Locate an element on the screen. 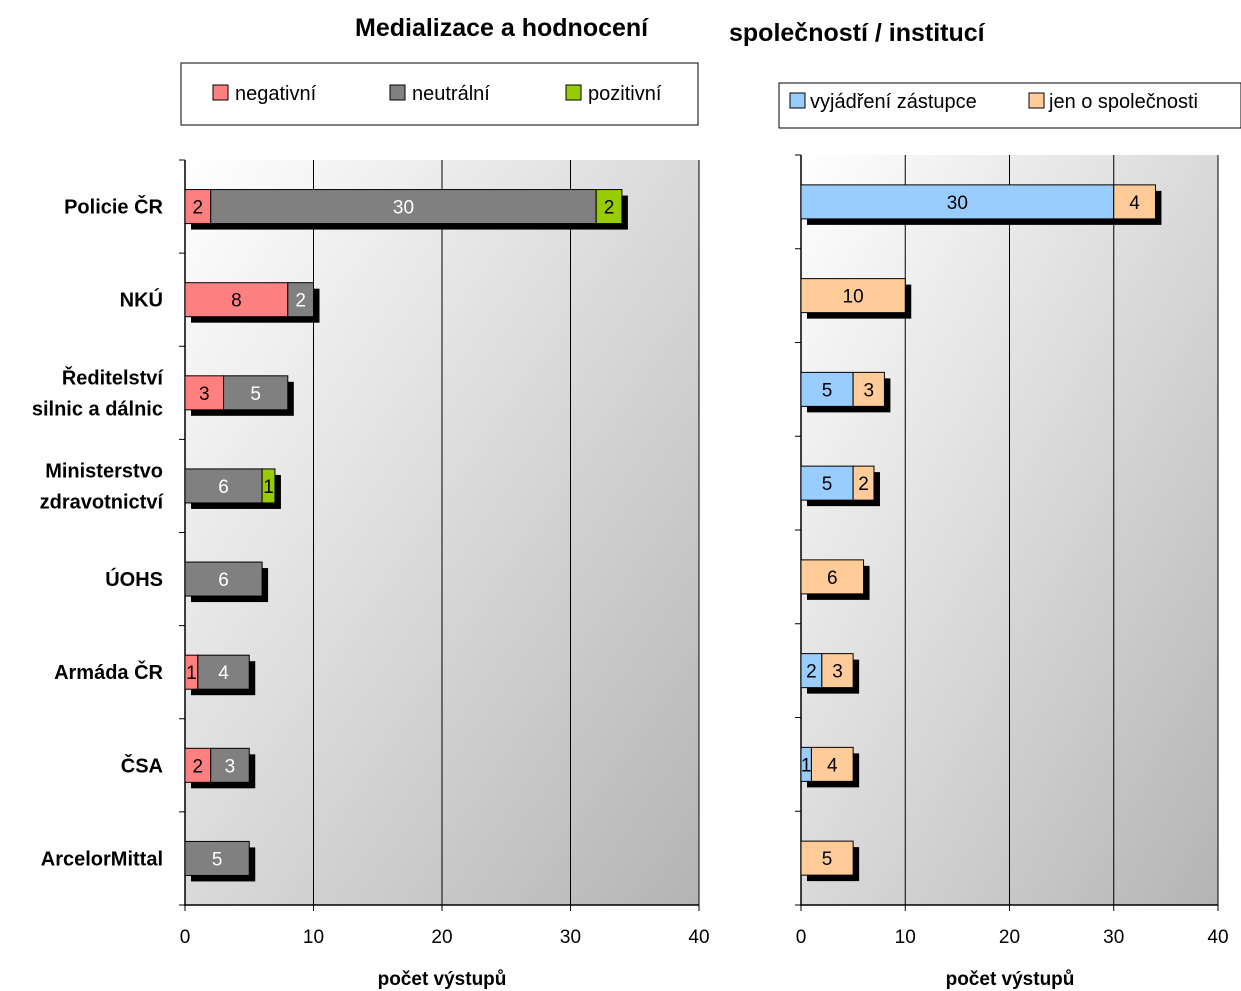 The width and height of the screenshot is (1241, 991). left-x-tick-label: 10 is located at coordinates (313, 937).